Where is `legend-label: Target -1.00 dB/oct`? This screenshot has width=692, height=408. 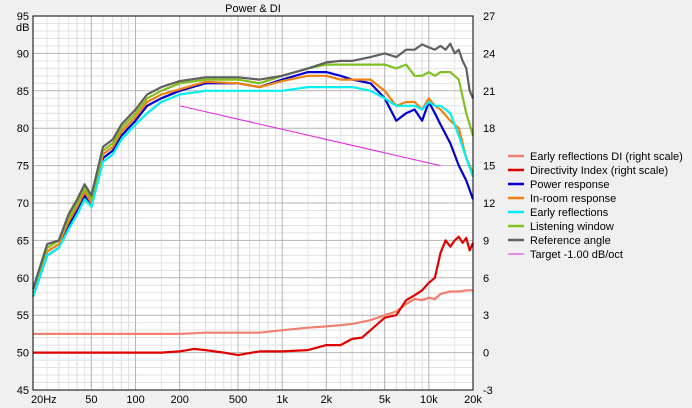 legend-label: Target -1.00 dB/oct is located at coordinates (576, 255).